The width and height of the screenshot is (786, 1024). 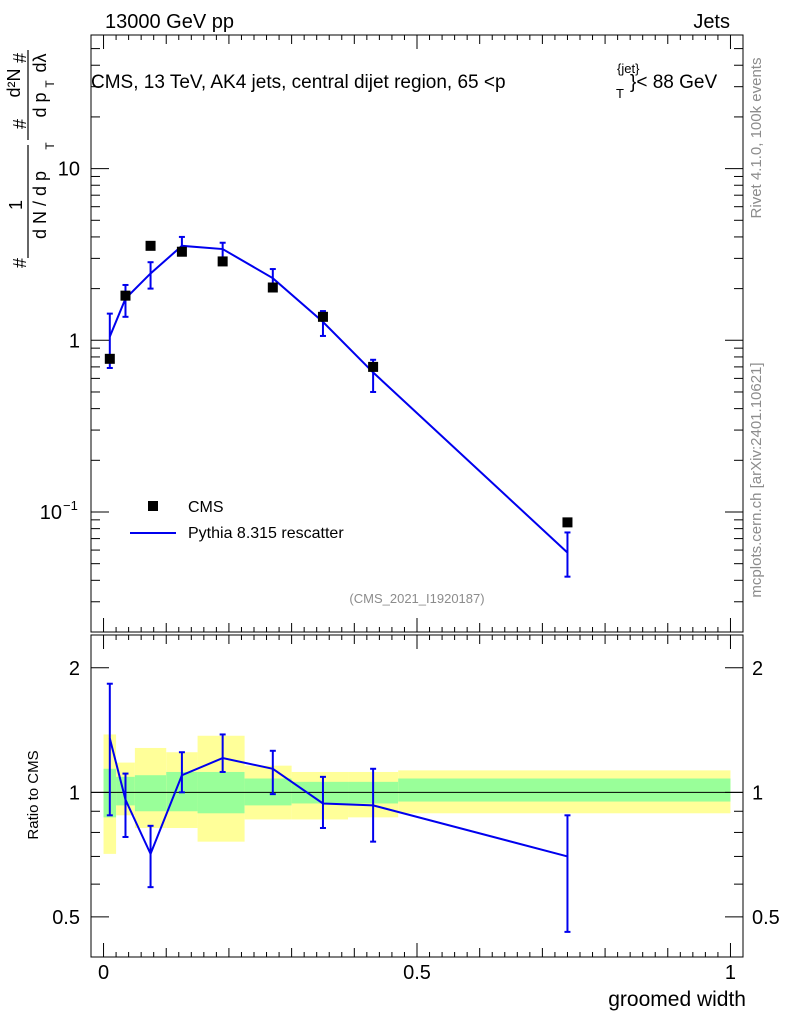 I want to click on ylabel-t-1: T, so click(x=50, y=146).